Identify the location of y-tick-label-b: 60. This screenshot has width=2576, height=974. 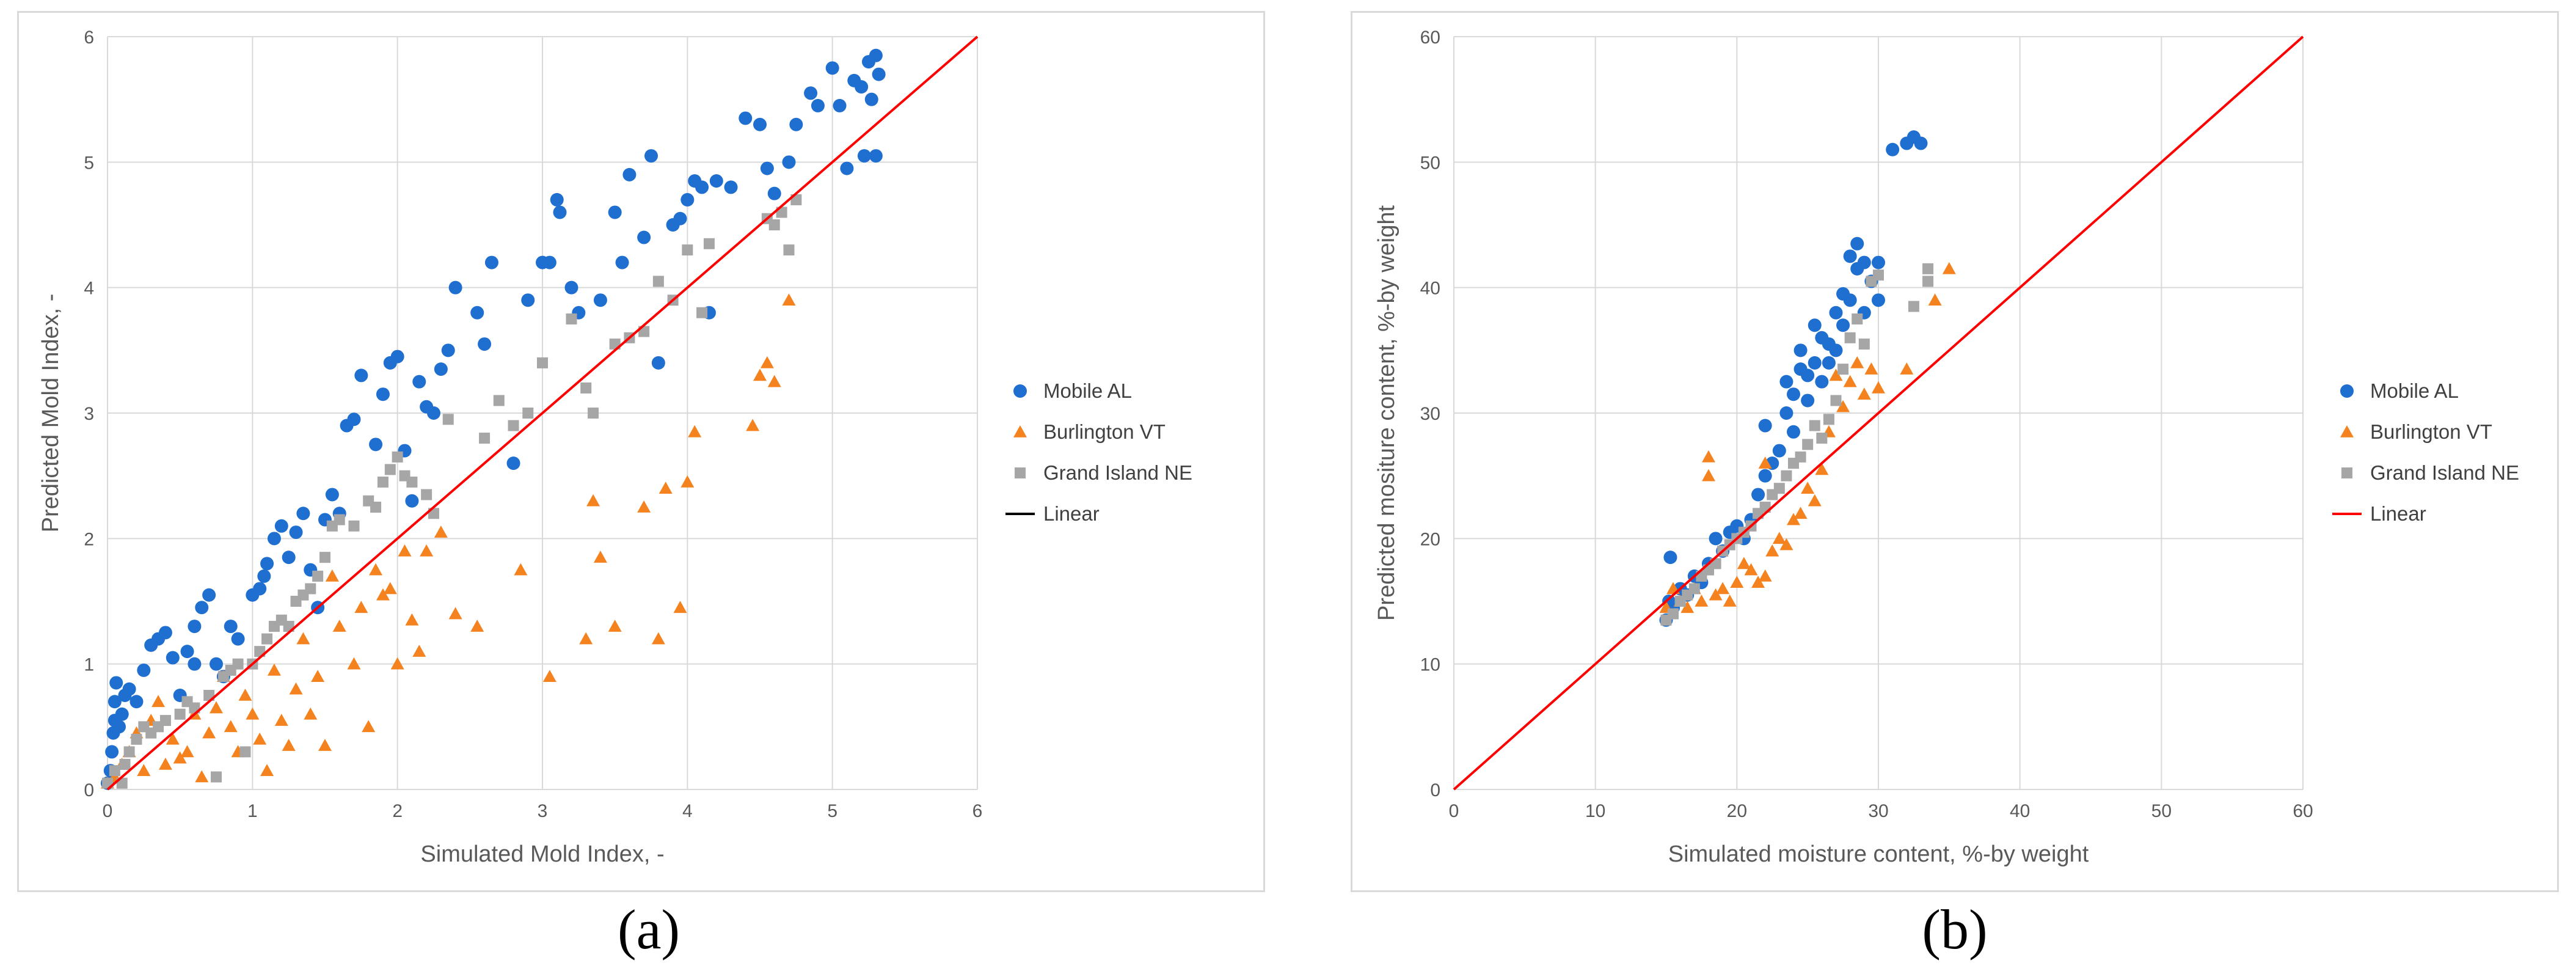
(1430, 37).